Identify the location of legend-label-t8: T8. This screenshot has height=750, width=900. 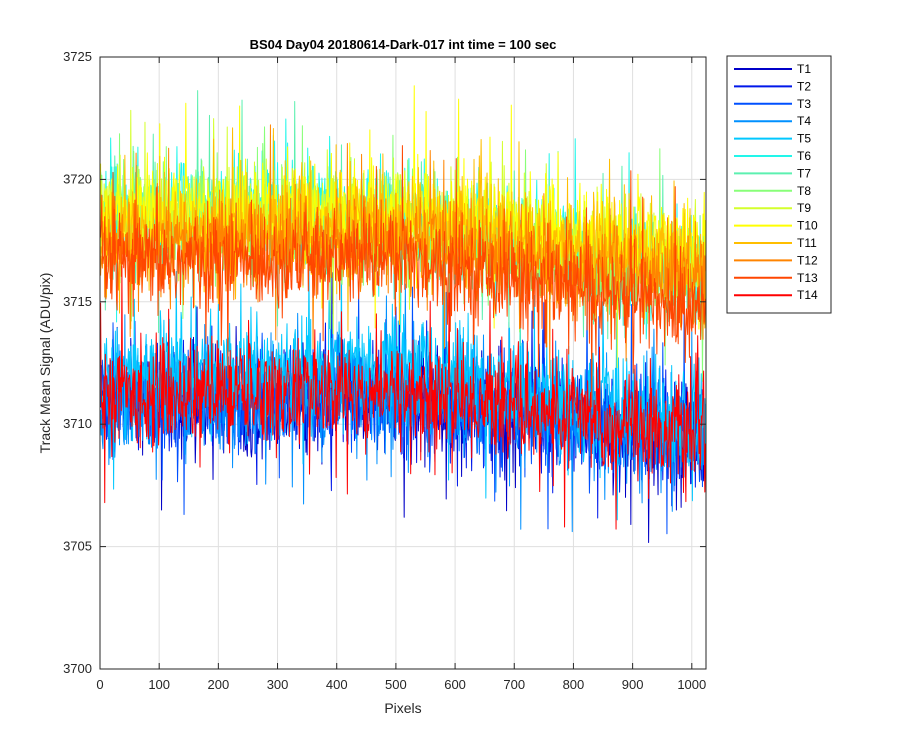
(804, 191).